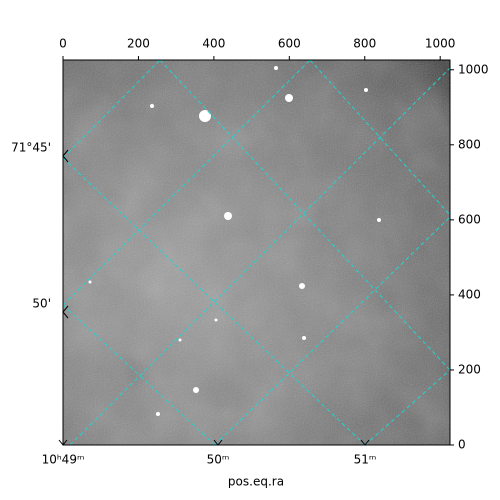 This screenshot has width=500, height=500. Describe the element at coordinates (469, 219) in the screenshot. I see `y-tick-label: 600` at that location.